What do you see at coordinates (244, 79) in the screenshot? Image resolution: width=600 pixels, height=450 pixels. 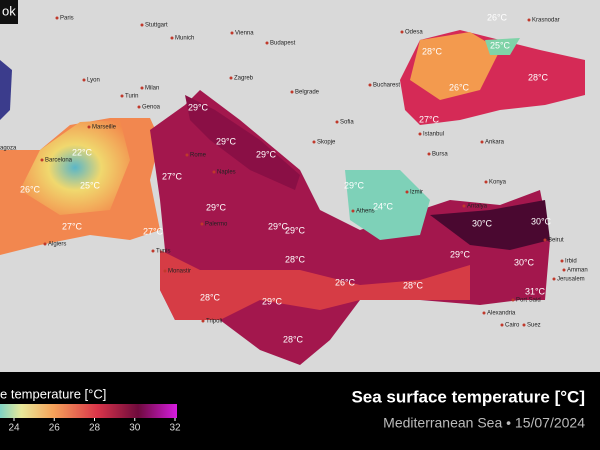 I see `city-label: Zagreb` at bounding box center [244, 79].